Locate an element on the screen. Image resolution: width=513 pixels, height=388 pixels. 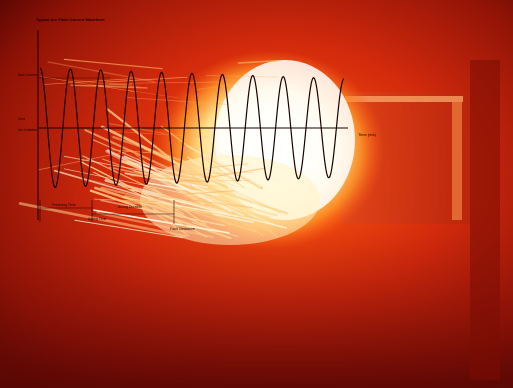
y-tick-arc-initiation: Arc Initiation is located at coordinates (27, 130).